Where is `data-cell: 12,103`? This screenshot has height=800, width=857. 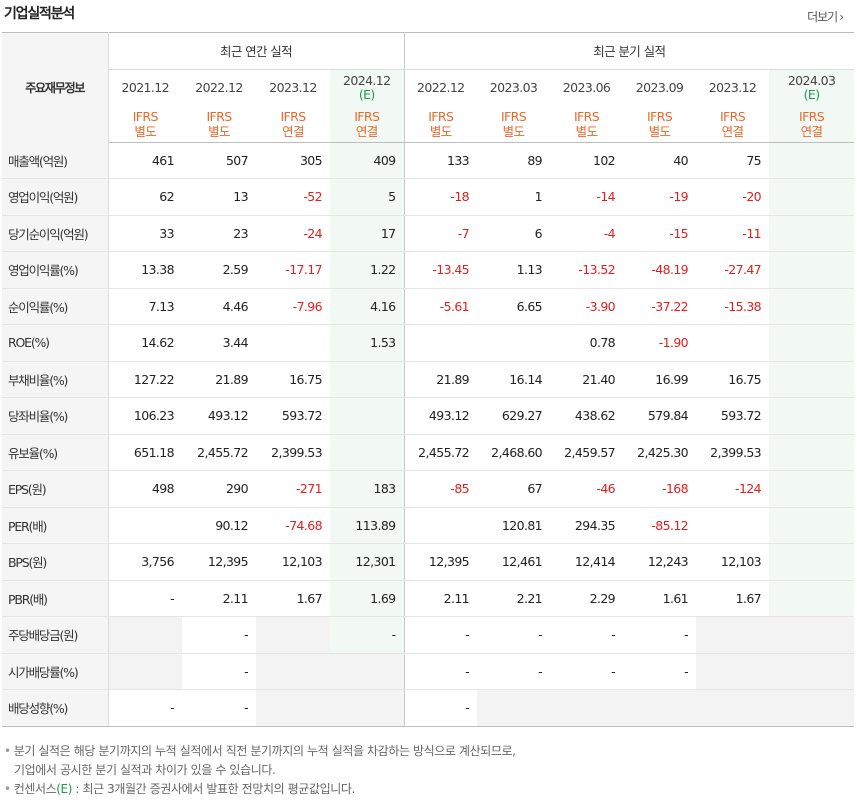 data-cell: 12,103 is located at coordinates (293, 562).